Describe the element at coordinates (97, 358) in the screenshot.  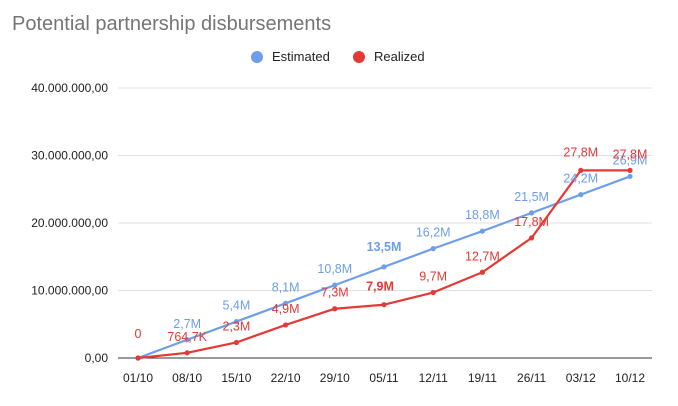
I see `y-tick-label: 0,00` at that location.